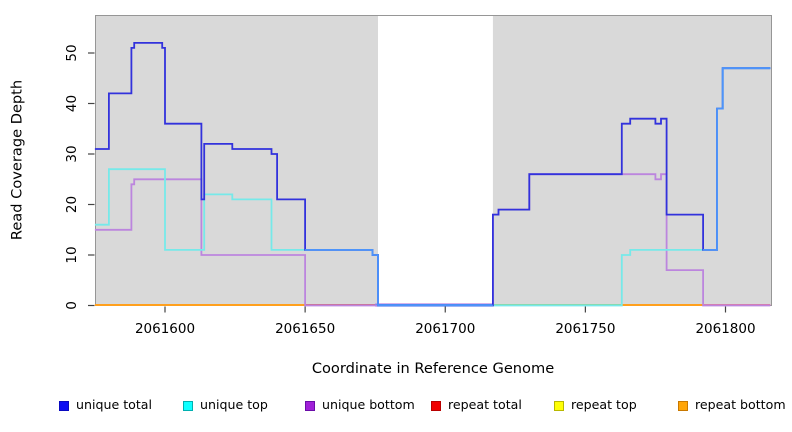 The image size is (792, 432). I want to click on legend-marker-repeat-bottom, so click(683, 406).